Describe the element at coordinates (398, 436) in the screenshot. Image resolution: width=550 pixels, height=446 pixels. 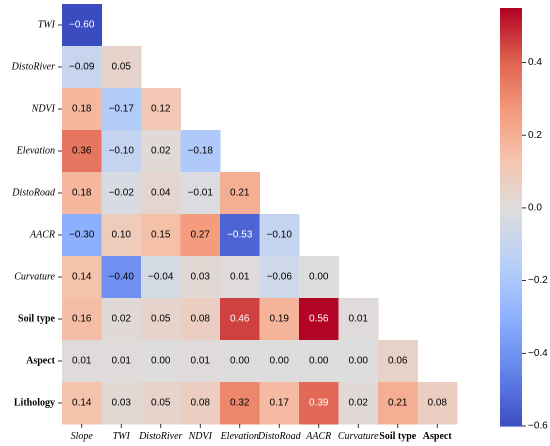
I see `x-tick-label-soil-type: Soil type` at that location.